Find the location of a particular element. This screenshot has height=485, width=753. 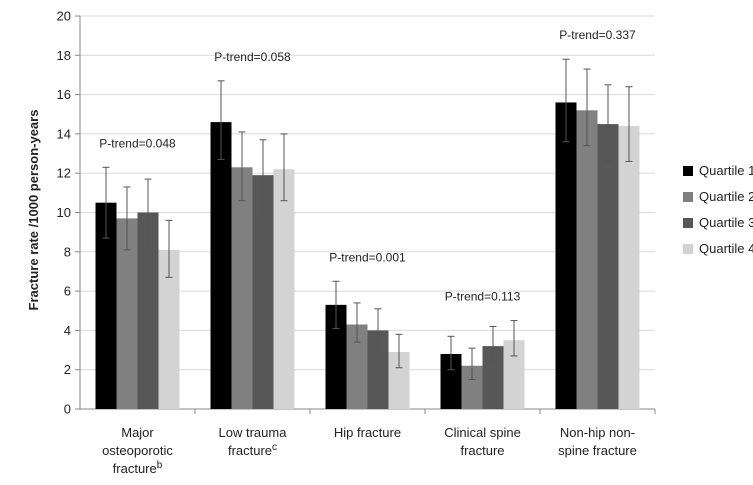

y-tick-label: 2 is located at coordinates (67, 369).